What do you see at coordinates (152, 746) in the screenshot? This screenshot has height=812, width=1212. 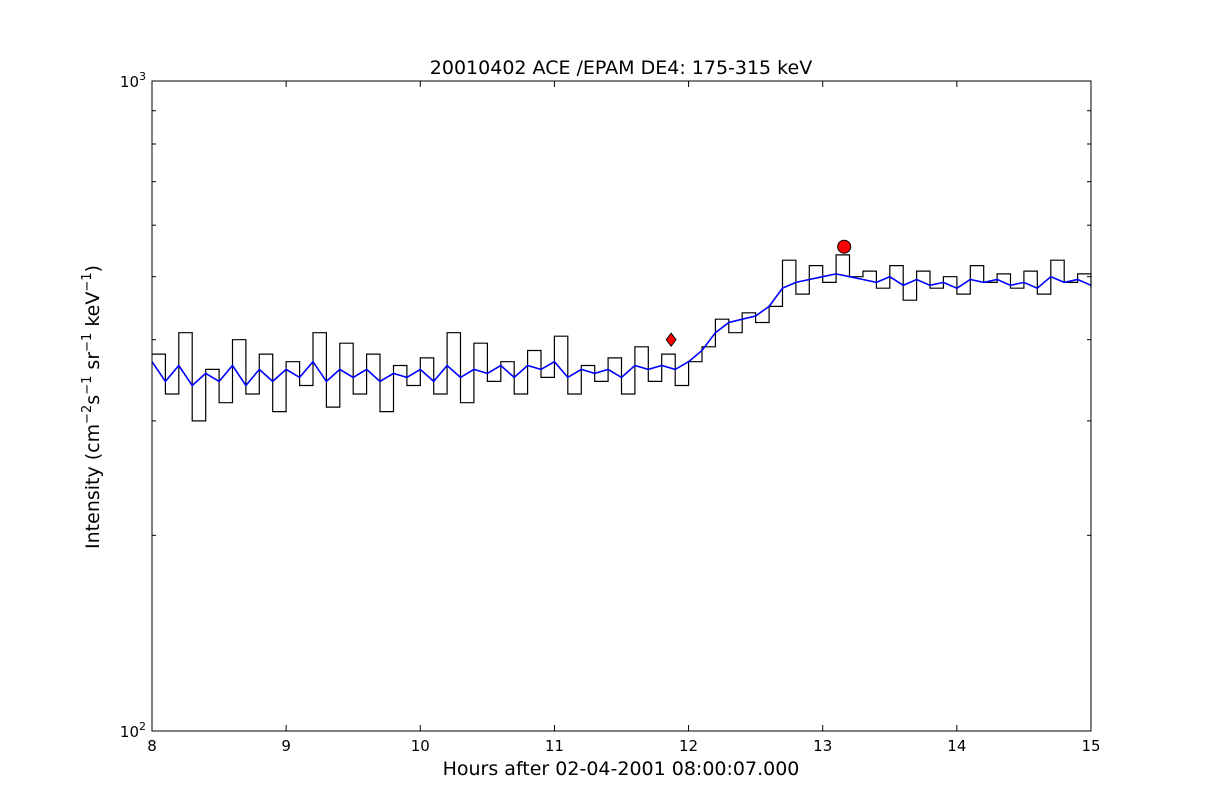 I see `x-tick-label: 8` at bounding box center [152, 746].